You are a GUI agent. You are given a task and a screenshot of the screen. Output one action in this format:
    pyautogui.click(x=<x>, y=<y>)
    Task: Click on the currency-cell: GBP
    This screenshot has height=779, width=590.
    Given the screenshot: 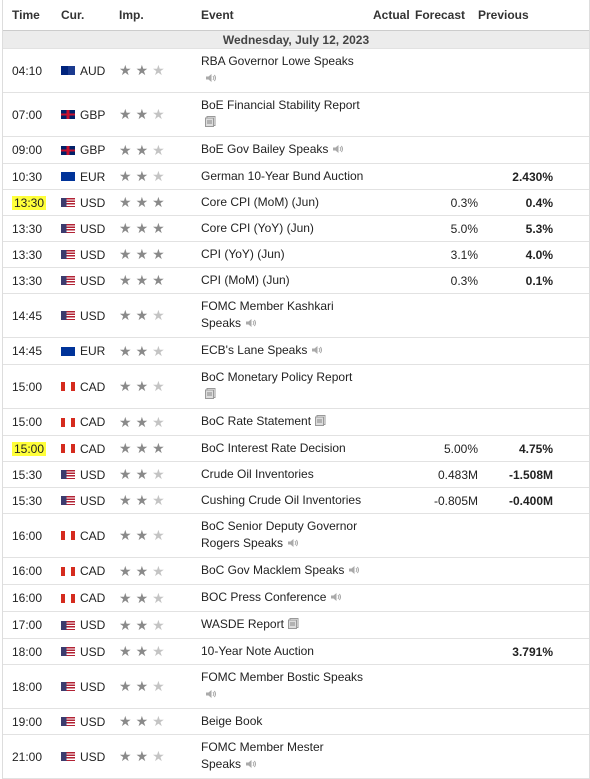 What is the action you would take?
    pyautogui.click(x=90, y=150)
    